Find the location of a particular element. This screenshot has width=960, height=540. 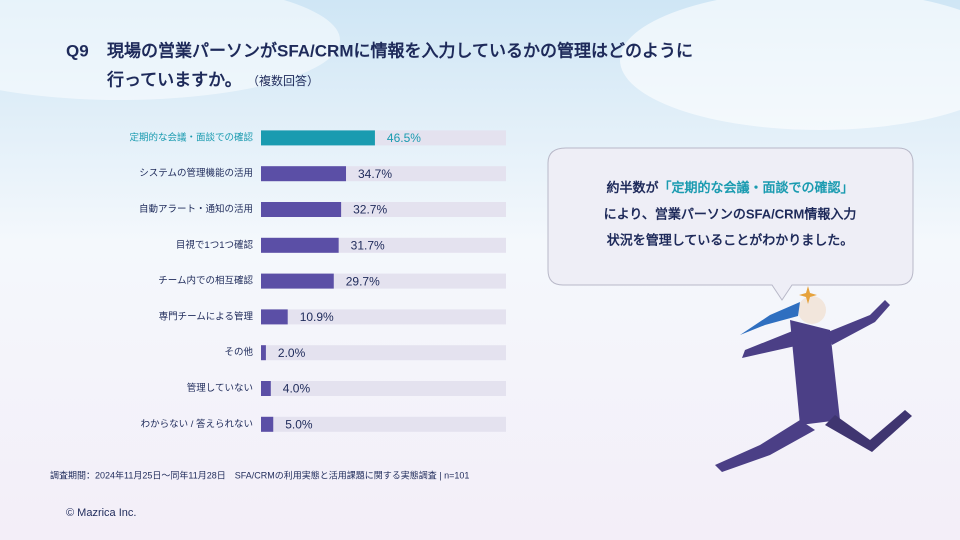

category-label: その他 is located at coordinates (238, 352).